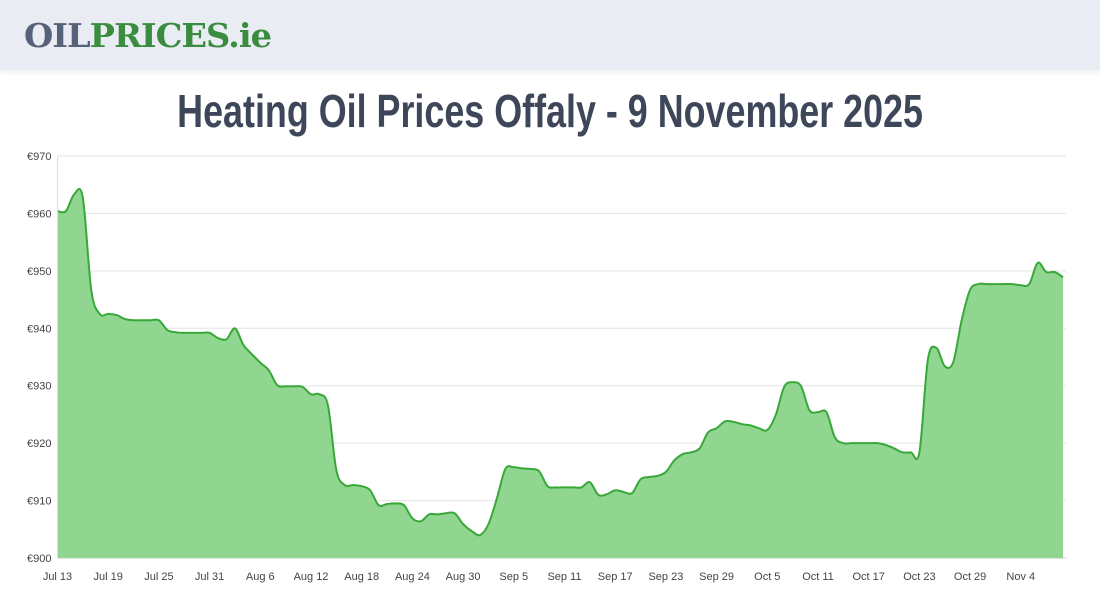 The height and width of the screenshot is (600, 1100). What do you see at coordinates (57, 35) in the screenshot?
I see `logo-text-oil: OIL` at bounding box center [57, 35].